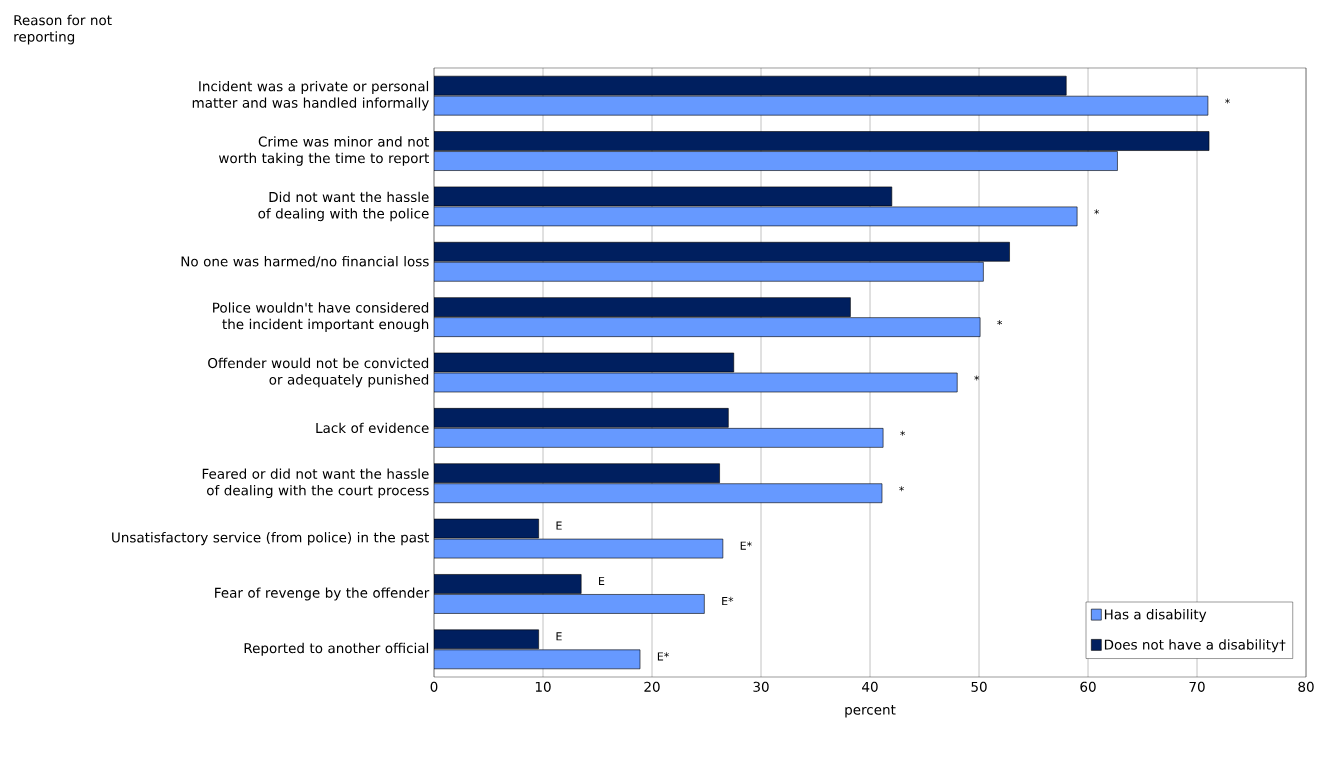 The image size is (1331, 757). What do you see at coordinates (310, 95) in the screenshot?
I see `y-tick-label: Incident was a private or personal matter and was handled informally` at bounding box center [310, 95].